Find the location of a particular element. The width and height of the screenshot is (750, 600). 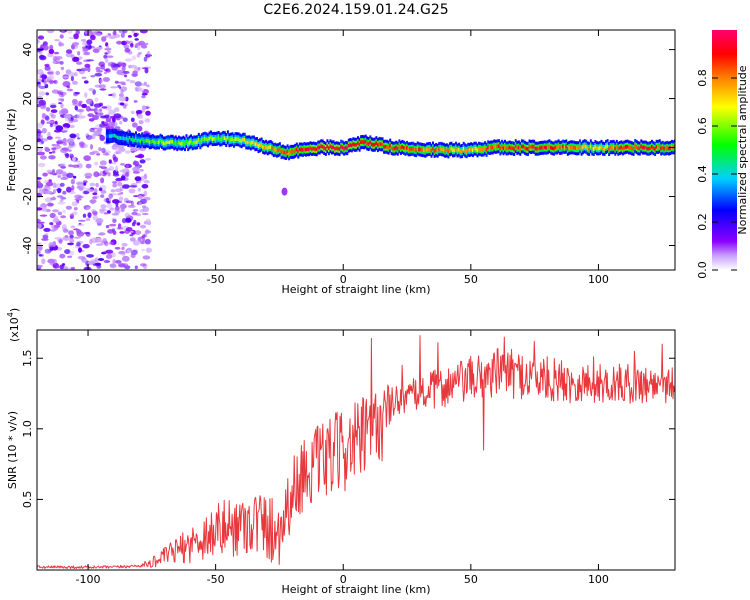

artifact-blob is located at coordinates (284, 191).